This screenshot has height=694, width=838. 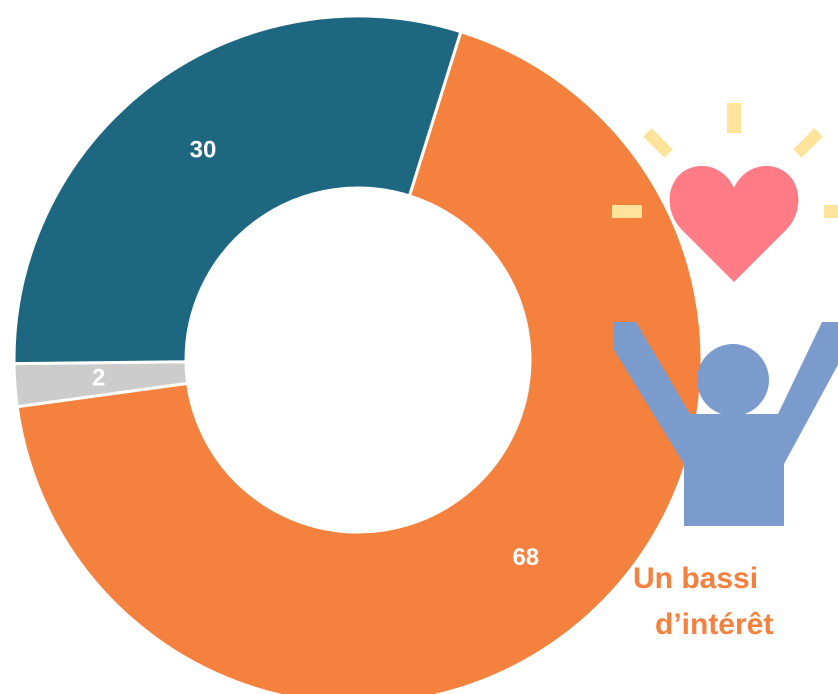 I want to click on data-label: 2, so click(x=98, y=377).